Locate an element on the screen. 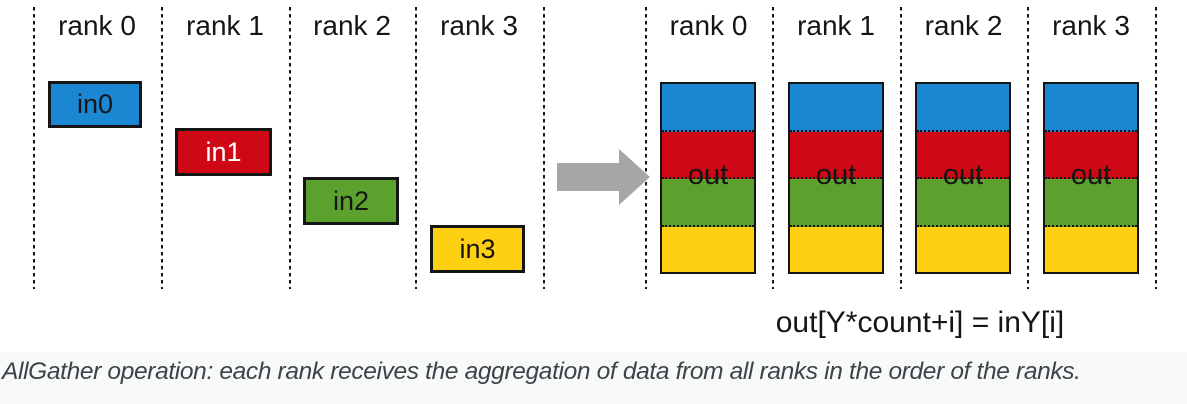  input-box-in2: in2 is located at coordinates (351, 201).